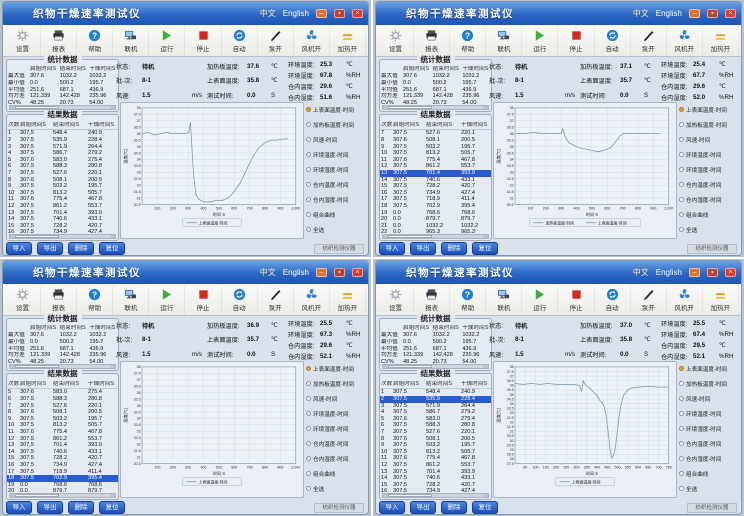  Describe the element at coordinates (55, 471) in the screenshot. I see `result-row: 17 307.5 718.9 411.4` at that location.